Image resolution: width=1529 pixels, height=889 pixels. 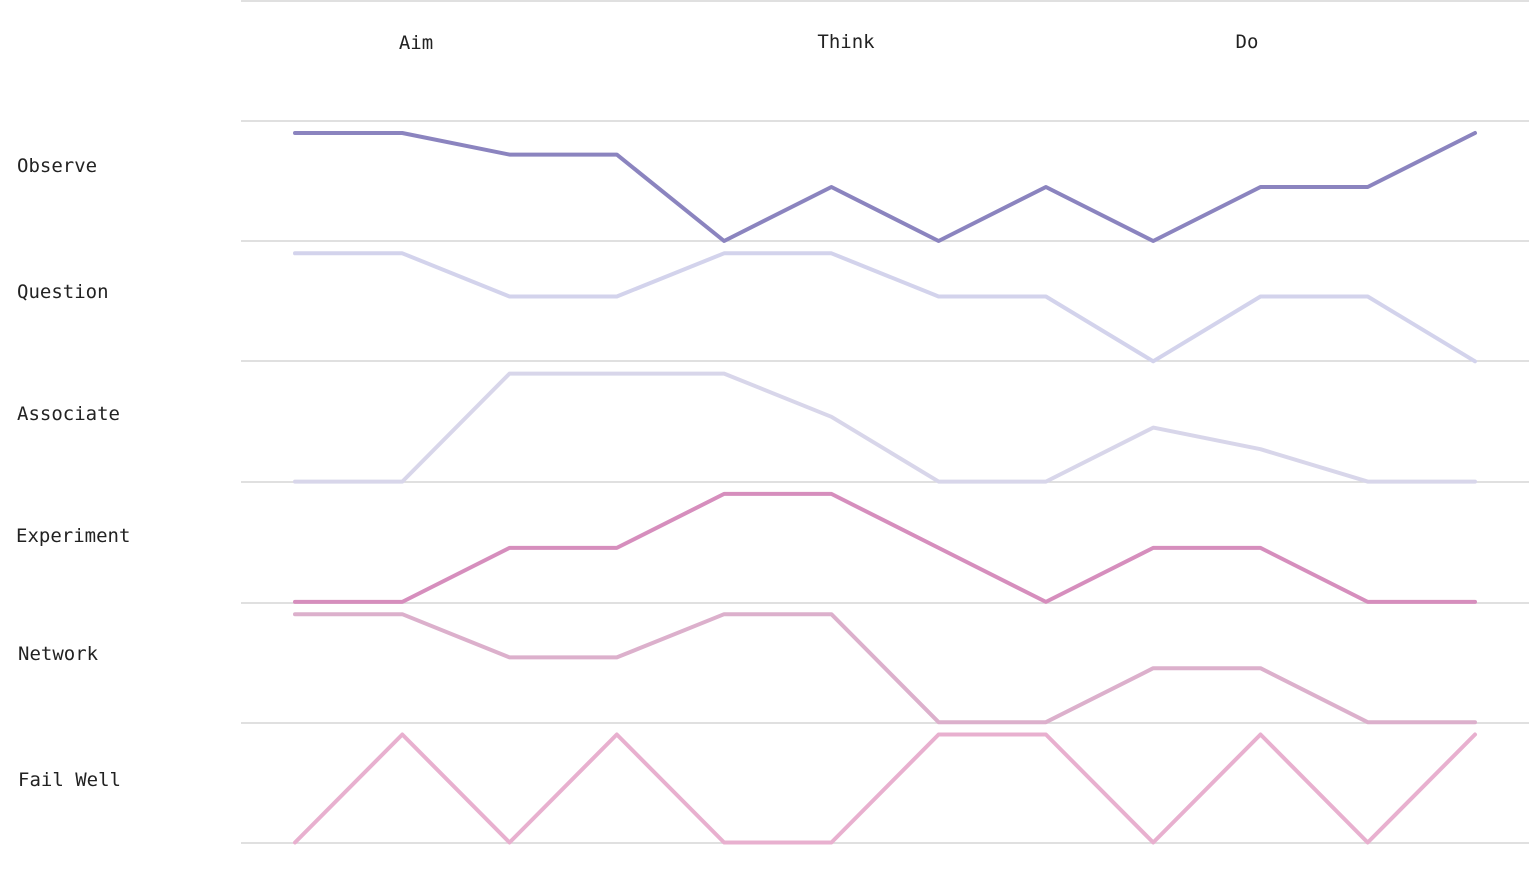 What do you see at coordinates (69, 780) in the screenshot?
I see `row-label-fail-well: Fail Well` at bounding box center [69, 780].